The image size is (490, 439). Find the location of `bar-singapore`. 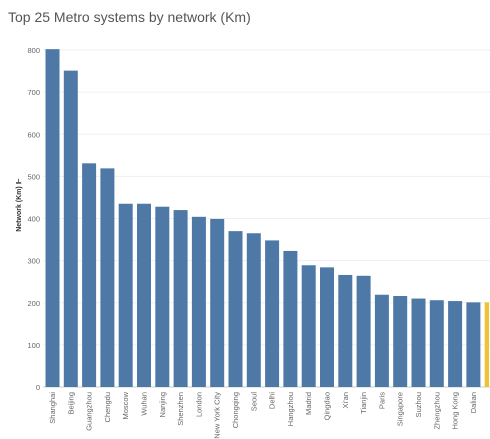

bar-singapore is located at coordinates (400, 341).